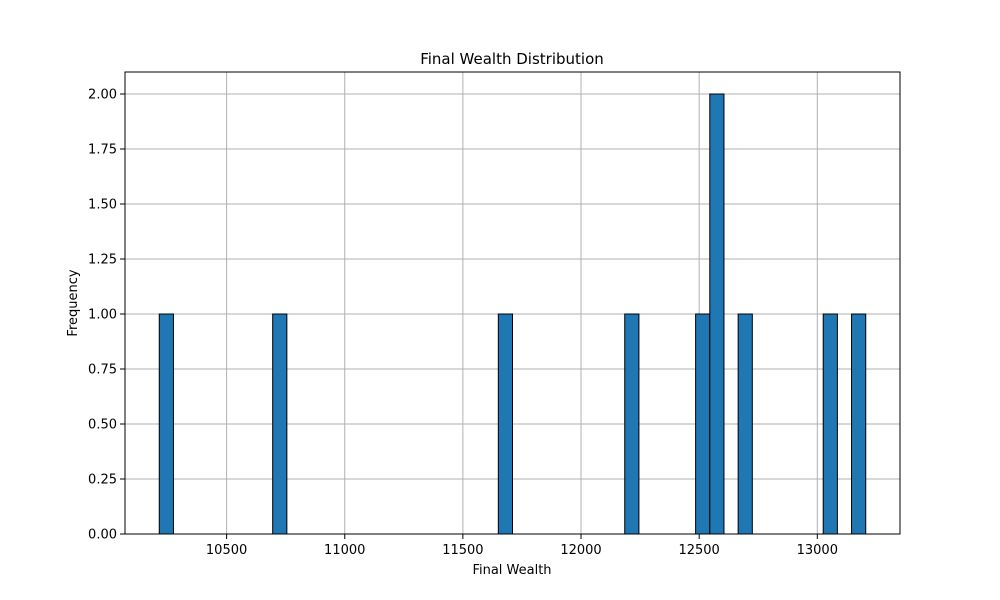 The width and height of the screenshot is (1000, 600). I want to click on x-tick-label: 11000, so click(344, 550).